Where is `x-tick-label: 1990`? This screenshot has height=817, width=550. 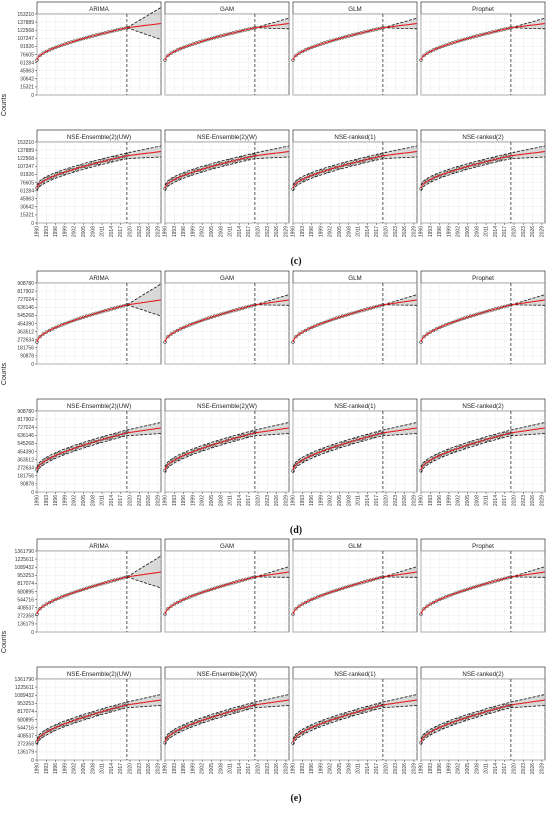
x-tick-label: 1990 is located at coordinates (422, 500).